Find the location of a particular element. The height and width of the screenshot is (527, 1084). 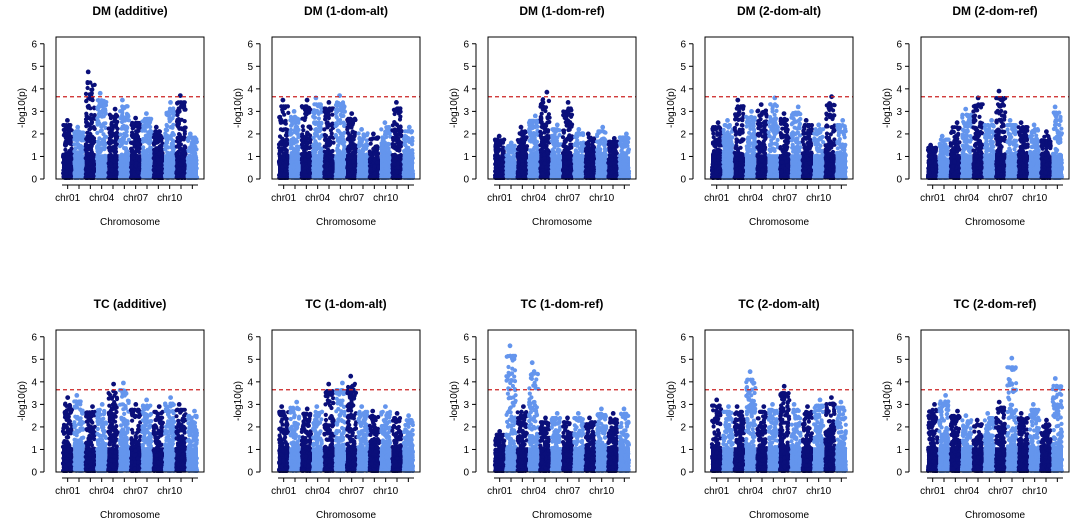

x-tick-label: chr07 is located at coordinates (351, 198).